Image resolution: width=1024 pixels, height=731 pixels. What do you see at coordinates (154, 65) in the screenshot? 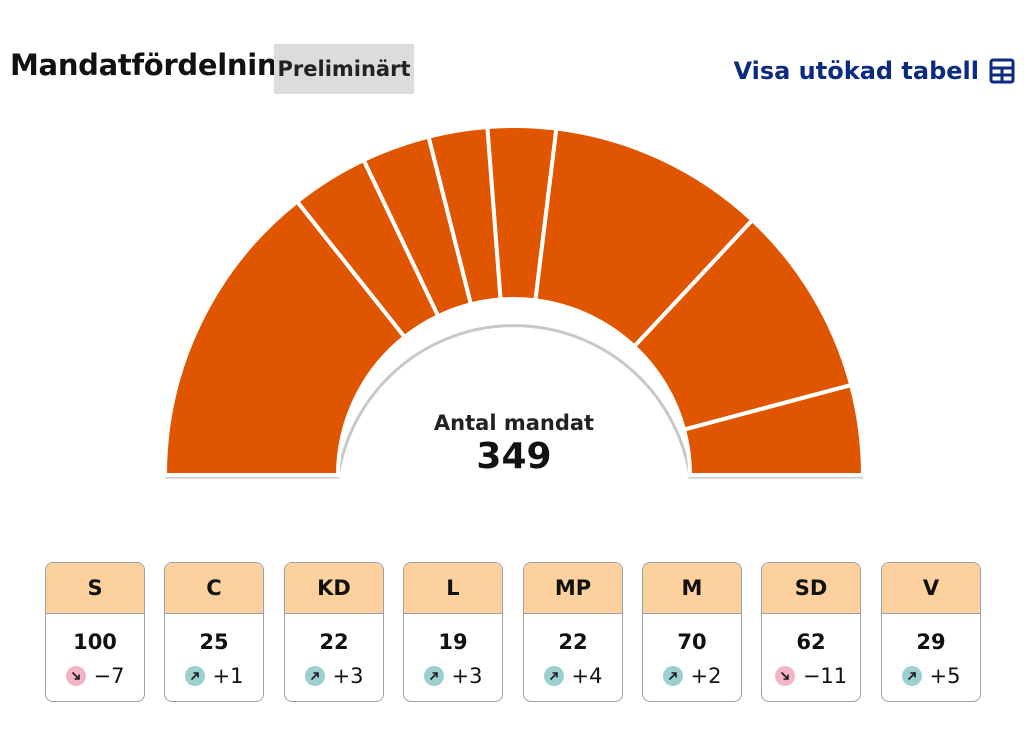
I see `page-title: Mandatfördelning` at bounding box center [154, 65].